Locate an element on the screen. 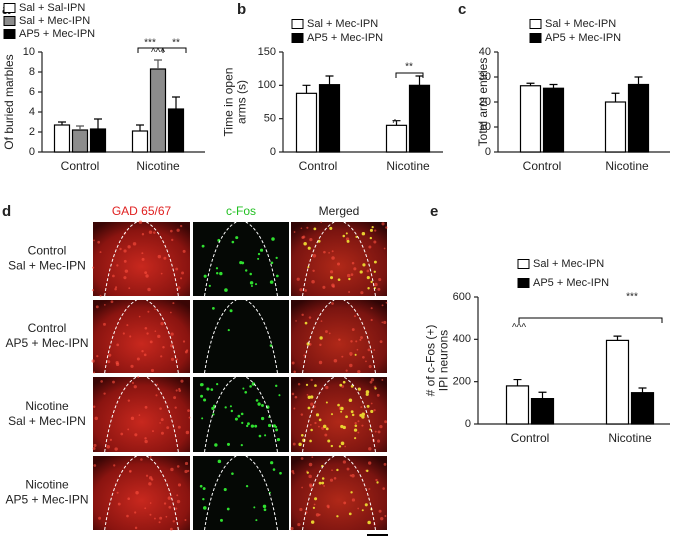  y-axis-label: Time in open is located at coordinates (229, 102).